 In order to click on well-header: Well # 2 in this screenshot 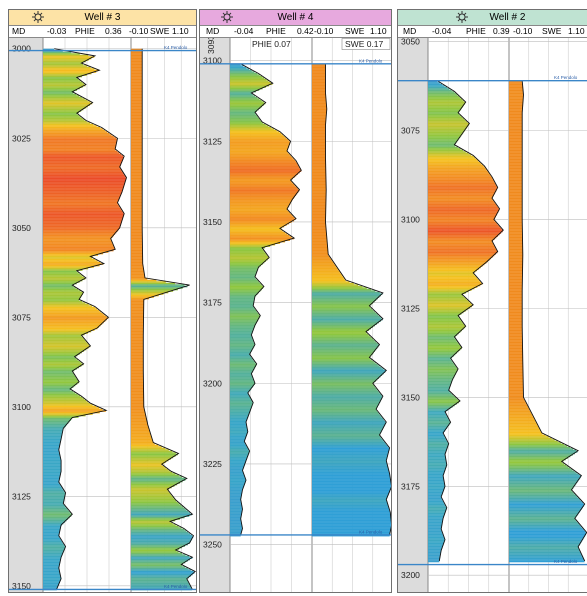, I will do `click(492, 18)`.